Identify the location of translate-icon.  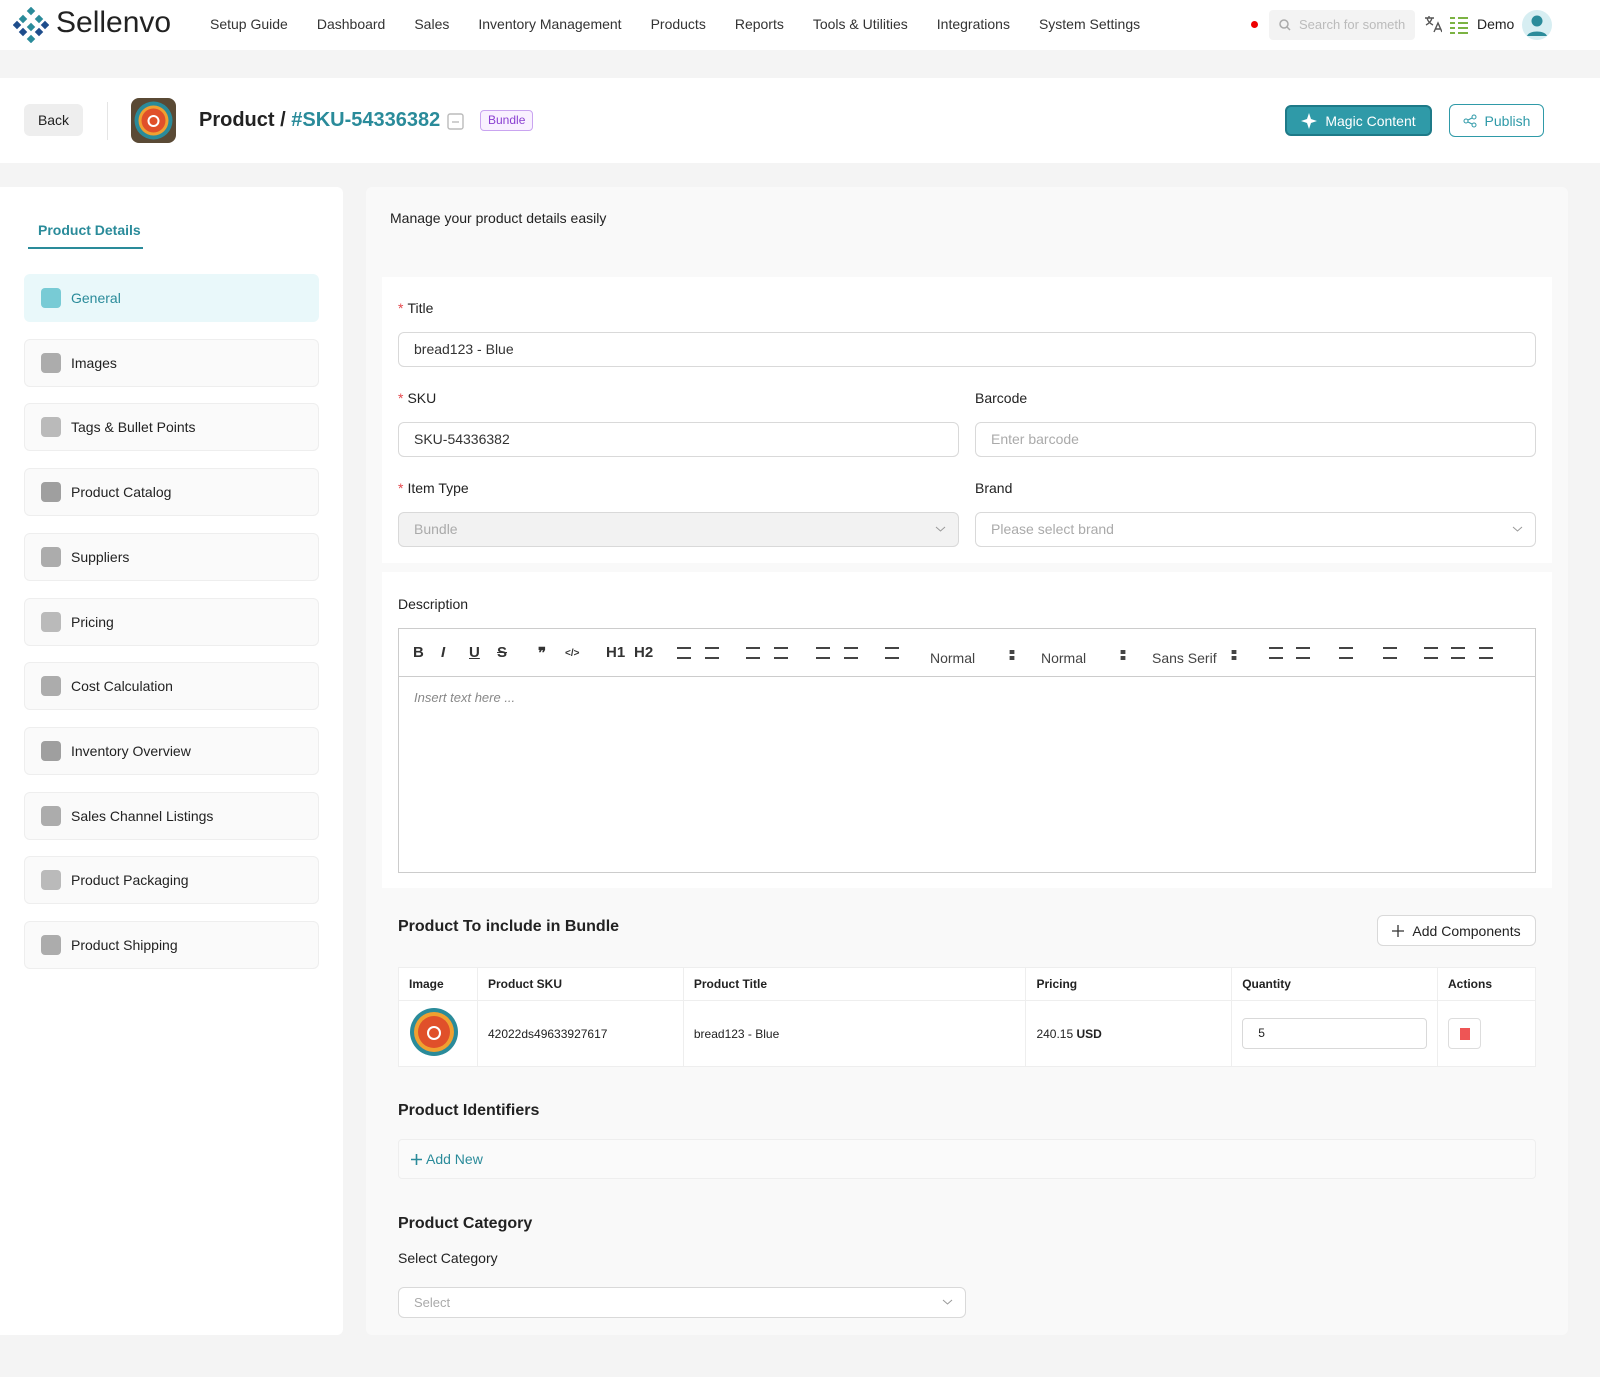
(1433, 24).